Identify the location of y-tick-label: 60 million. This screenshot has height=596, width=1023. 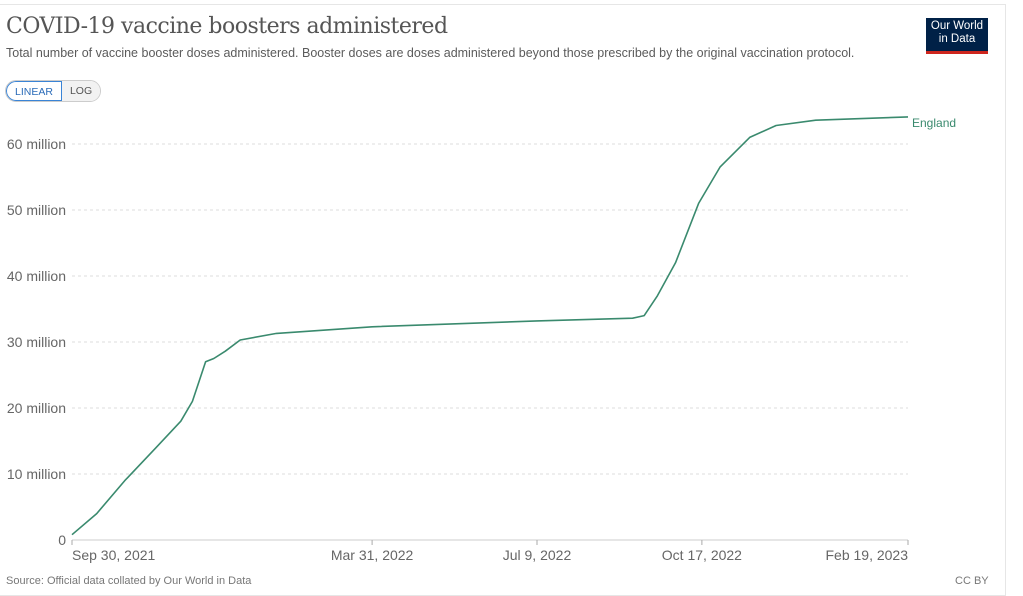
(36, 144).